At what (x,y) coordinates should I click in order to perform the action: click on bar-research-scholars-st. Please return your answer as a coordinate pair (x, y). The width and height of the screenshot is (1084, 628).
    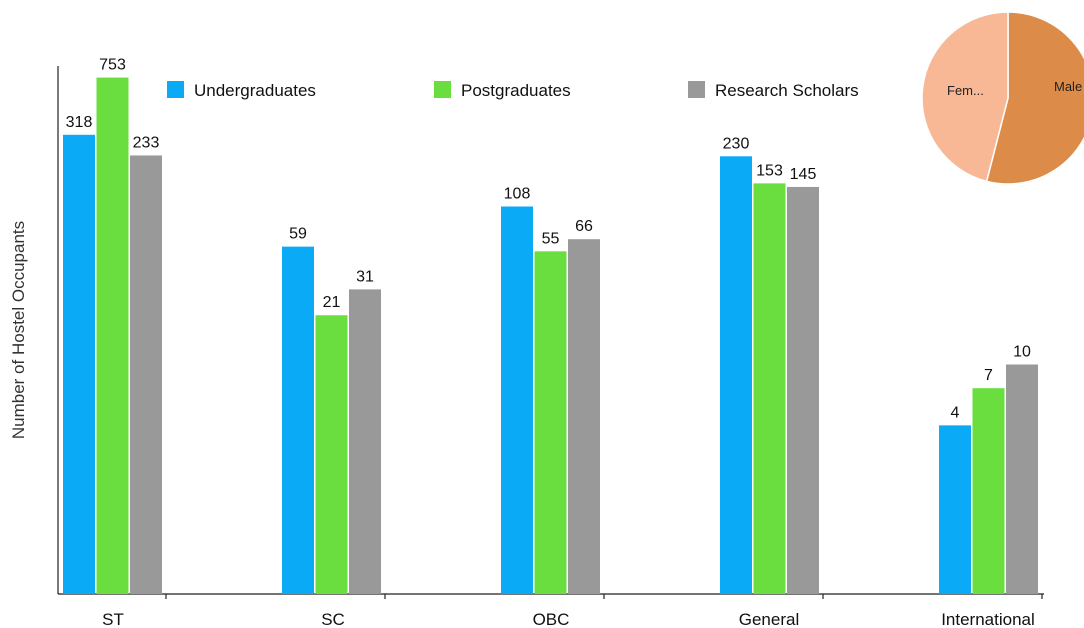
    Looking at the image, I should click on (146, 374).